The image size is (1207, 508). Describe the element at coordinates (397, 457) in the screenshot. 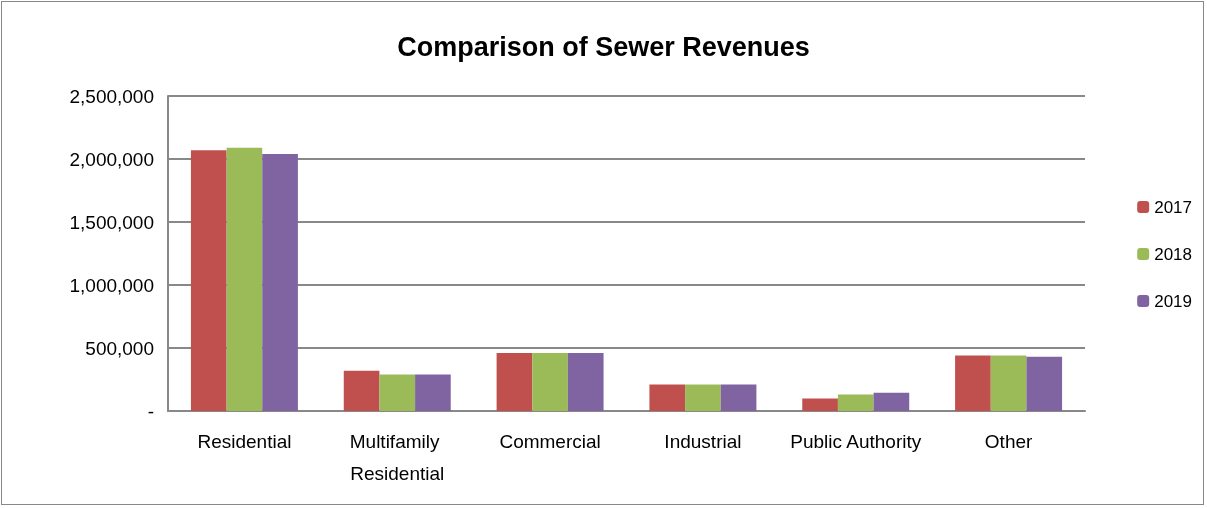

I see `x-tick-label: Multifamily Residential` at that location.